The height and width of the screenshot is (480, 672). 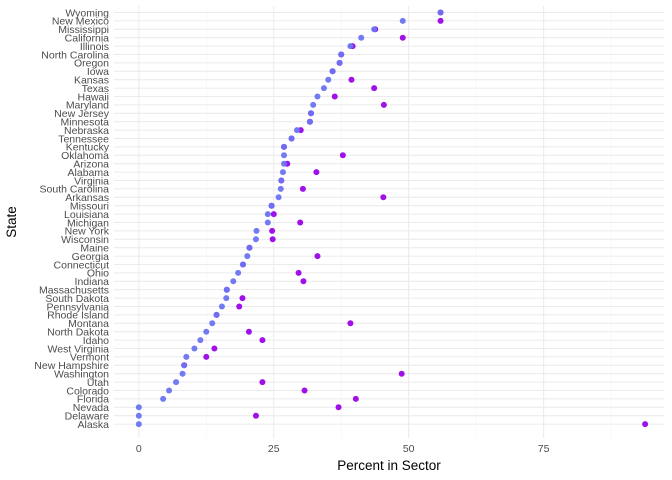 I want to click on x-tick-label: 50, so click(x=409, y=449).